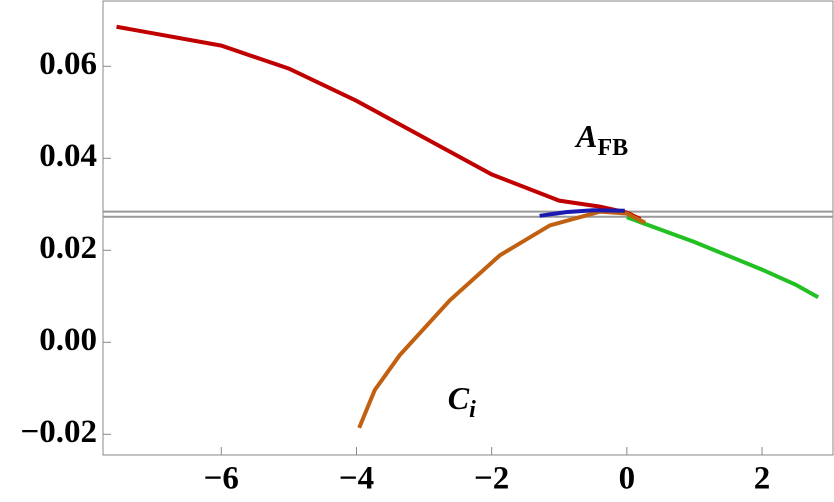 The image size is (834, 502). Describe the element at coordinates (472, 410) in the screenshot. I see `annotation-subscript: i` at that location.